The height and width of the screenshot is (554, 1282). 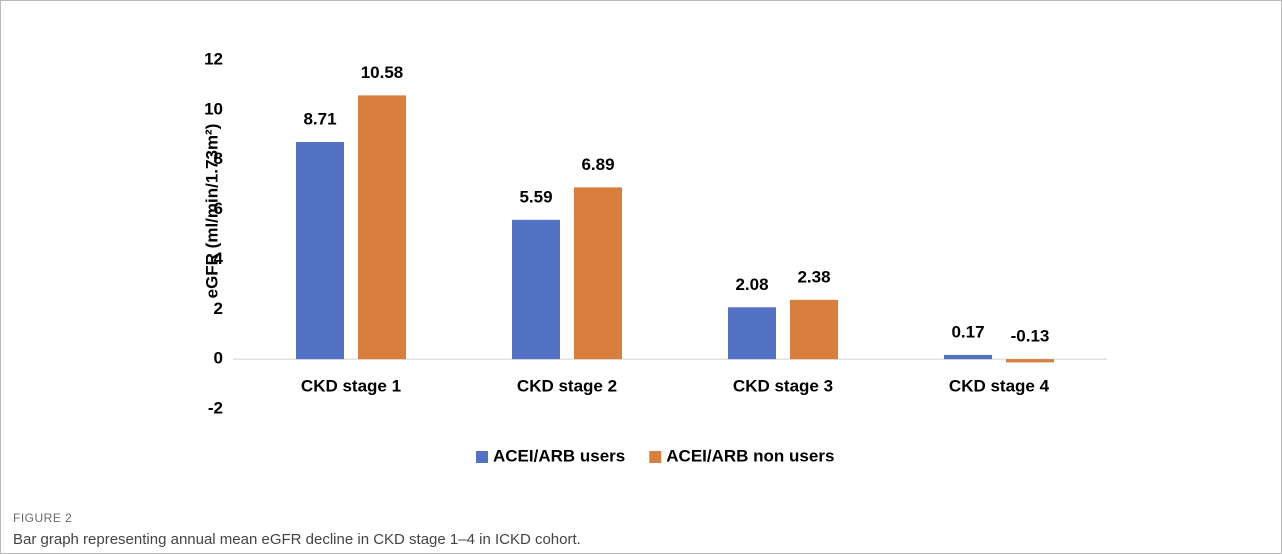 I want to click on x-tick-label: CKD stage 4, so click(x=999, y=385).